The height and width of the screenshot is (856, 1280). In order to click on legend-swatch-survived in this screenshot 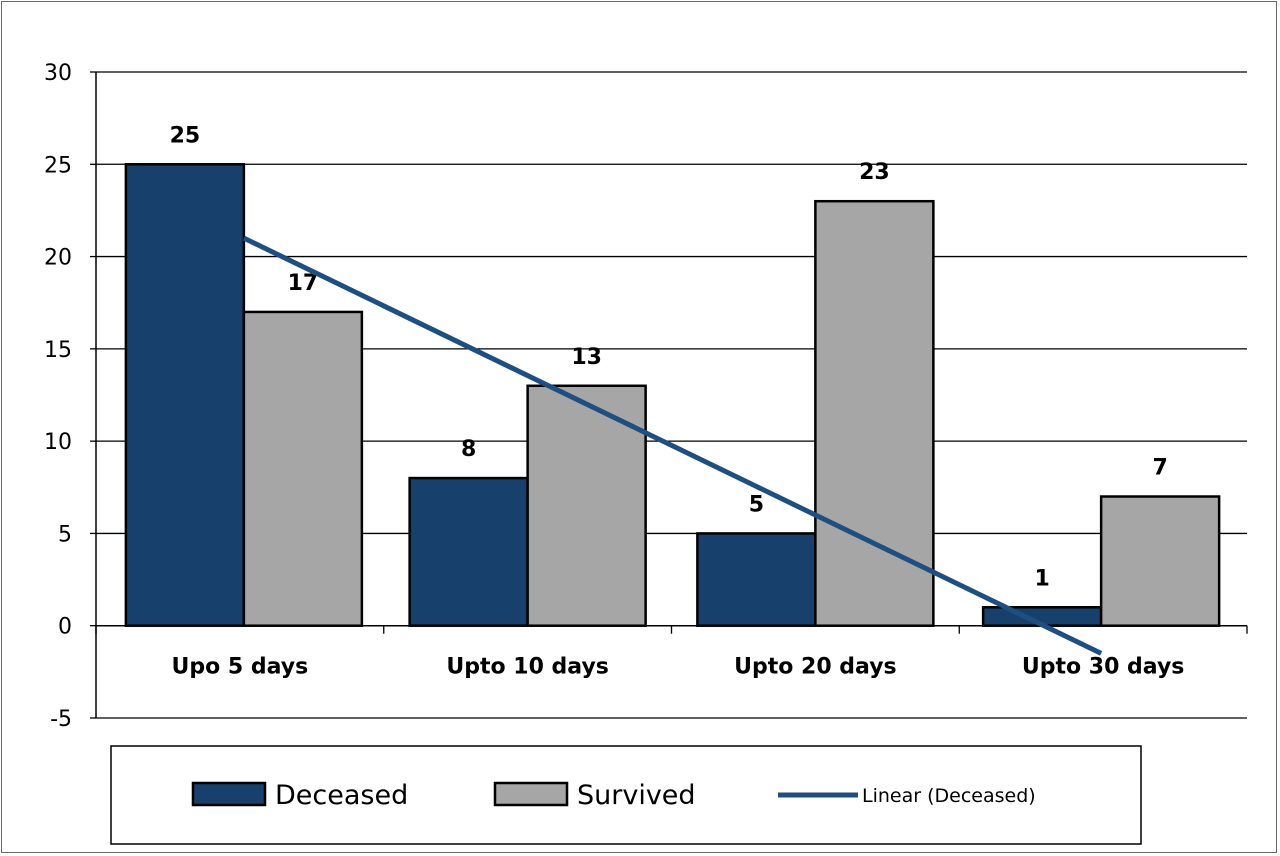, I will do `click(531, 794)`.